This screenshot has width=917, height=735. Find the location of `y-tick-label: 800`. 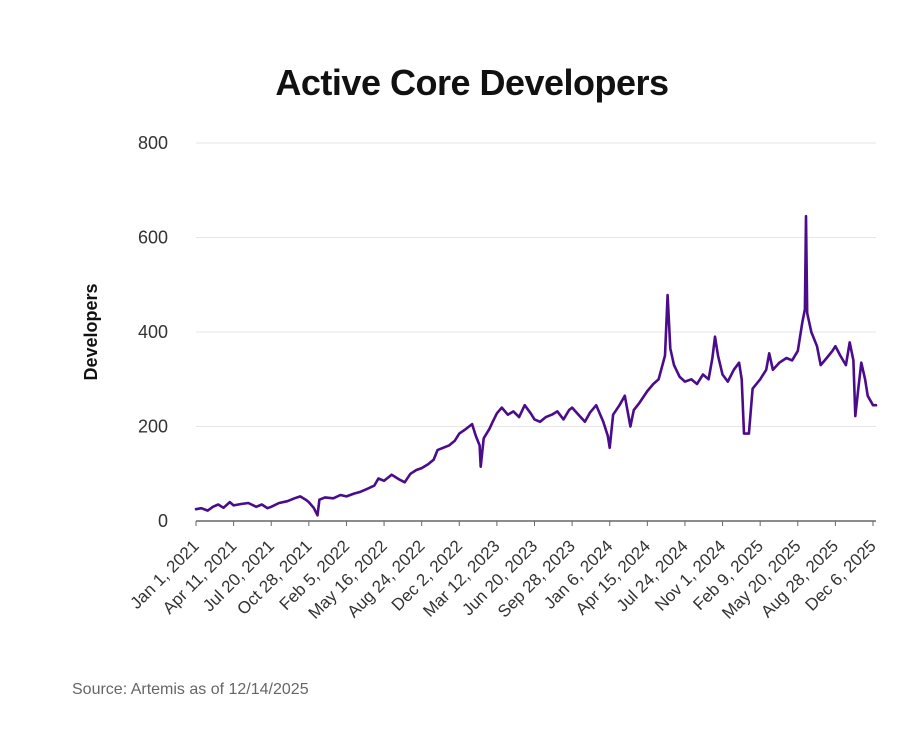

y-tick-label: 800 is located at coordinates (153, 143).